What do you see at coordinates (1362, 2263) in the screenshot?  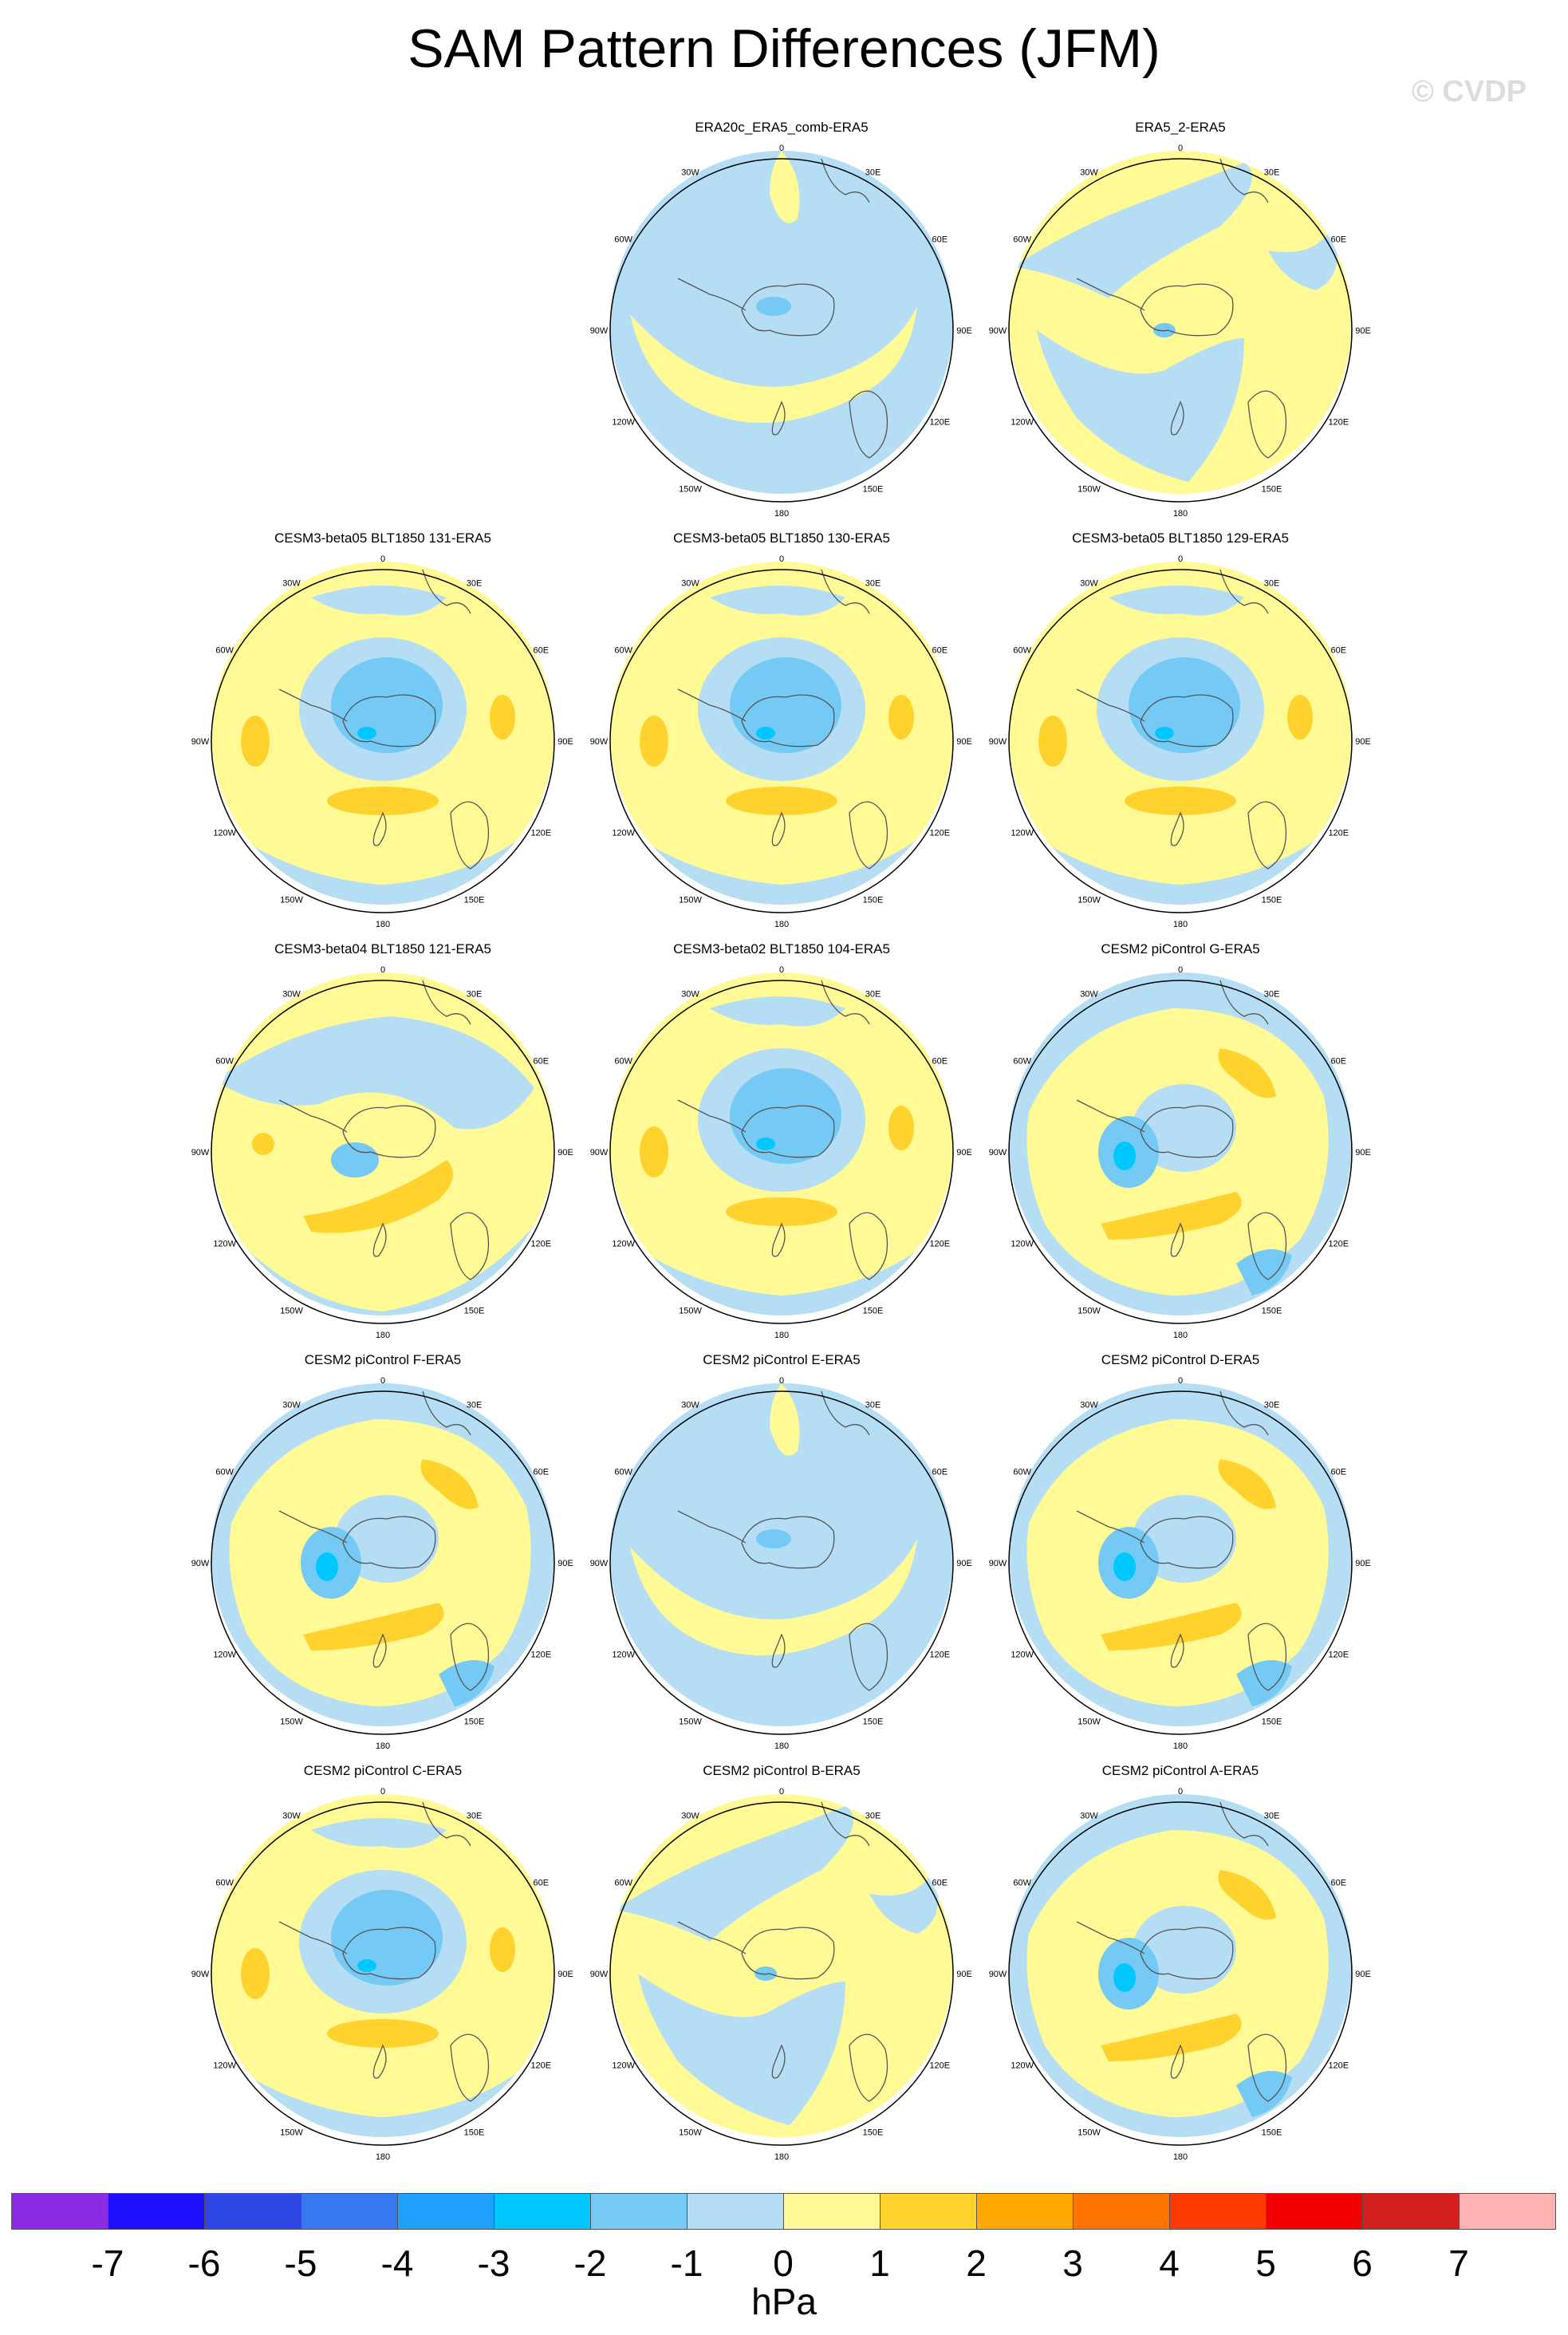 I see `colorbar-label: 6` at bounding box center [1362, 2263].